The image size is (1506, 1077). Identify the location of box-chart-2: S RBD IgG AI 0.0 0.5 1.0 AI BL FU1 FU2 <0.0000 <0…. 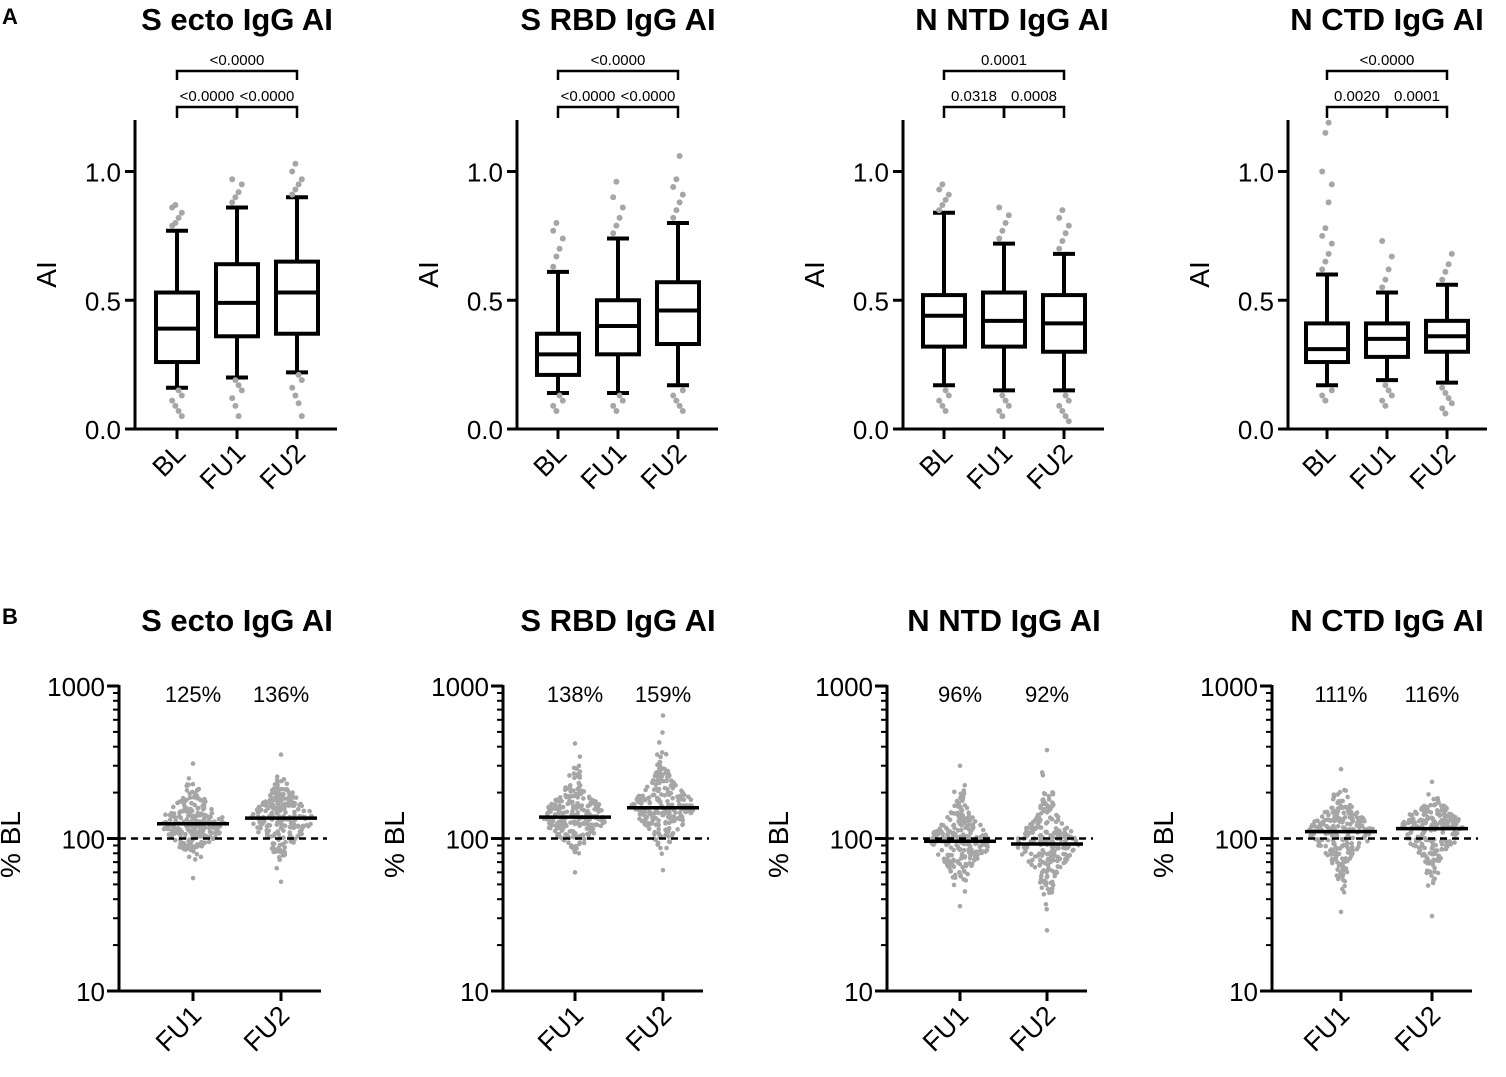
(565, 248).